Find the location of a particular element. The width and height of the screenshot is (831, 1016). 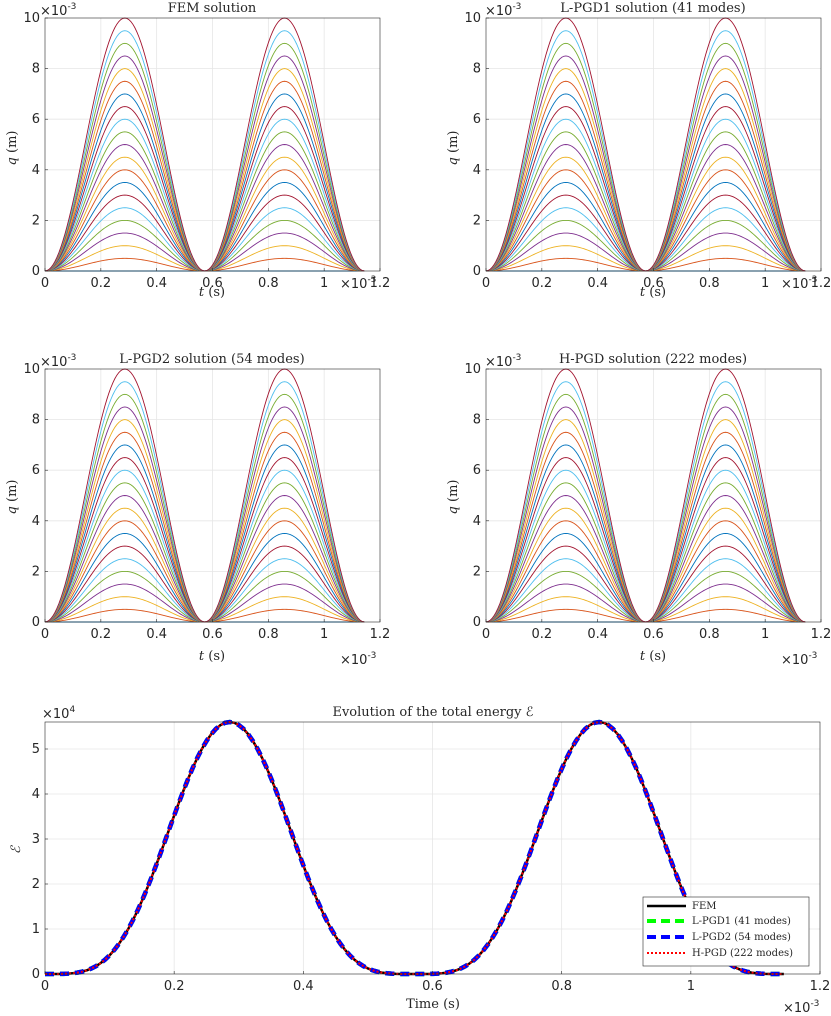

panel-fem-grid is located at coordinates (212, 144).